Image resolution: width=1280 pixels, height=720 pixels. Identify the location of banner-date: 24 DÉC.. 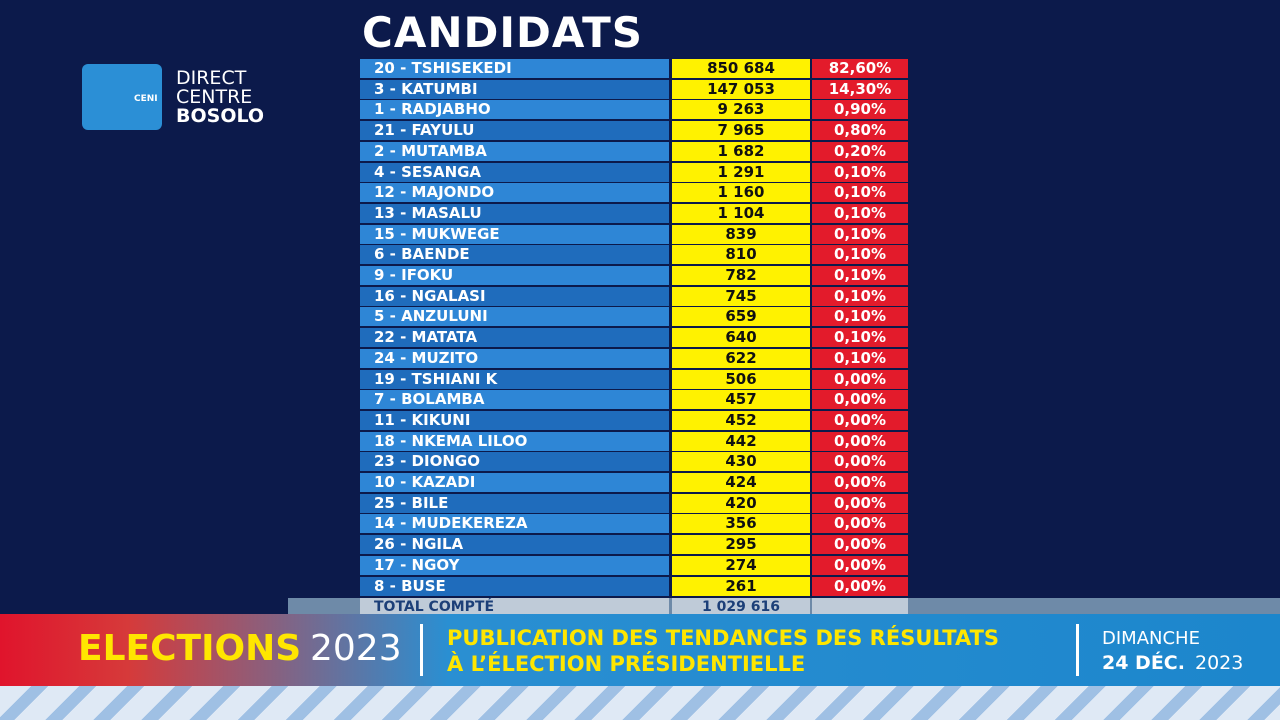
(1143, 663).